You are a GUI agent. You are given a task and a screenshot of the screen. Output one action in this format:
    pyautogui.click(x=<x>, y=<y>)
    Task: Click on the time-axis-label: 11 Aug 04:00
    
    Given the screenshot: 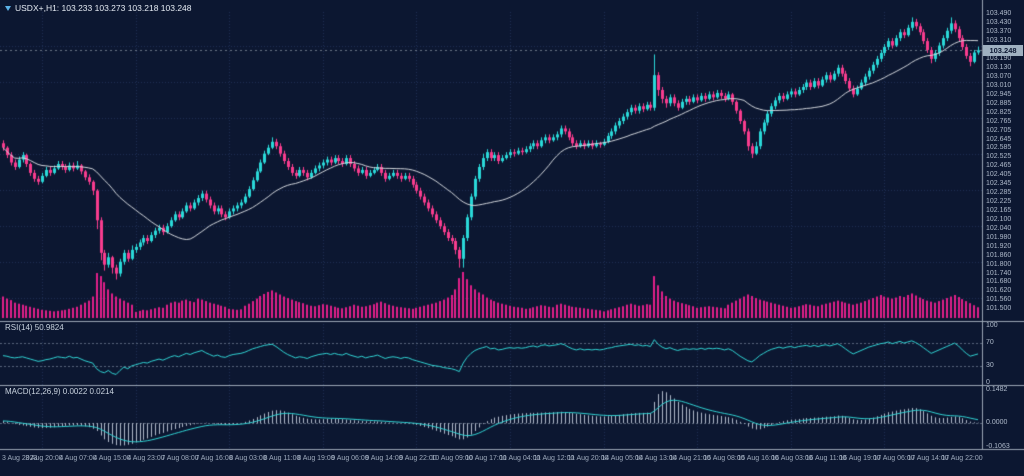 What is the action you would take?
    pyautogui.click(x=520, y=458)
    